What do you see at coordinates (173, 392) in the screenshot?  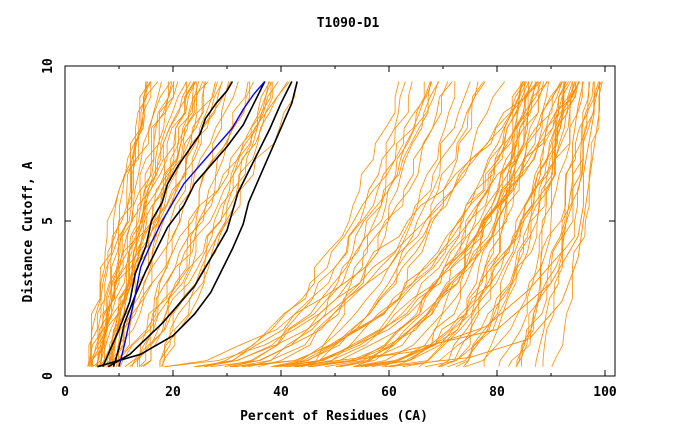 I see `x-tick-label-20: 20` at bounding box center [173, 392].